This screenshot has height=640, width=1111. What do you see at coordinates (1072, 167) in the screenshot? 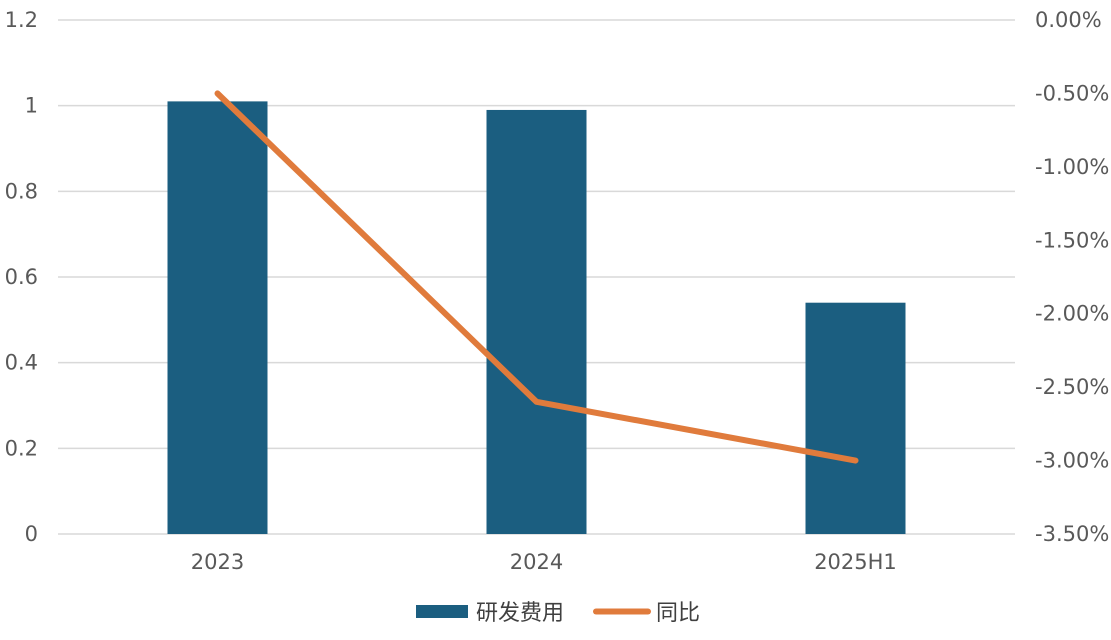
I see `right-axis-tick-label: -1.00%` at bounding box center [1072, 167].